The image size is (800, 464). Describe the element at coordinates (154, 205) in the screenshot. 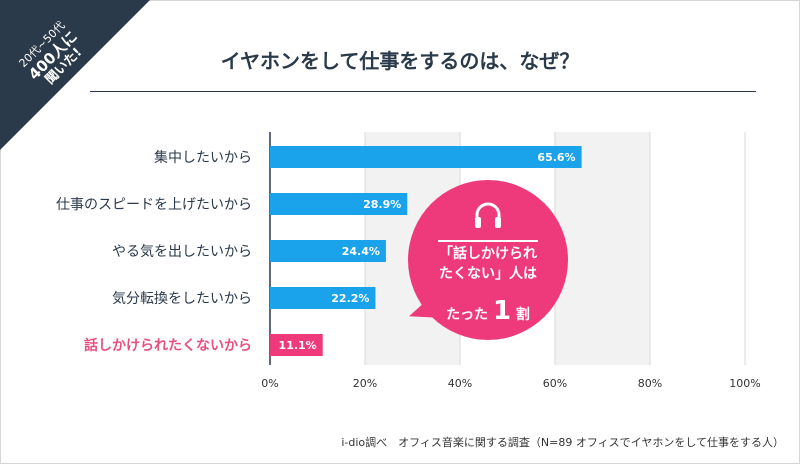

I see `category-label: 仕事のスピードを上げたいから` at that location.